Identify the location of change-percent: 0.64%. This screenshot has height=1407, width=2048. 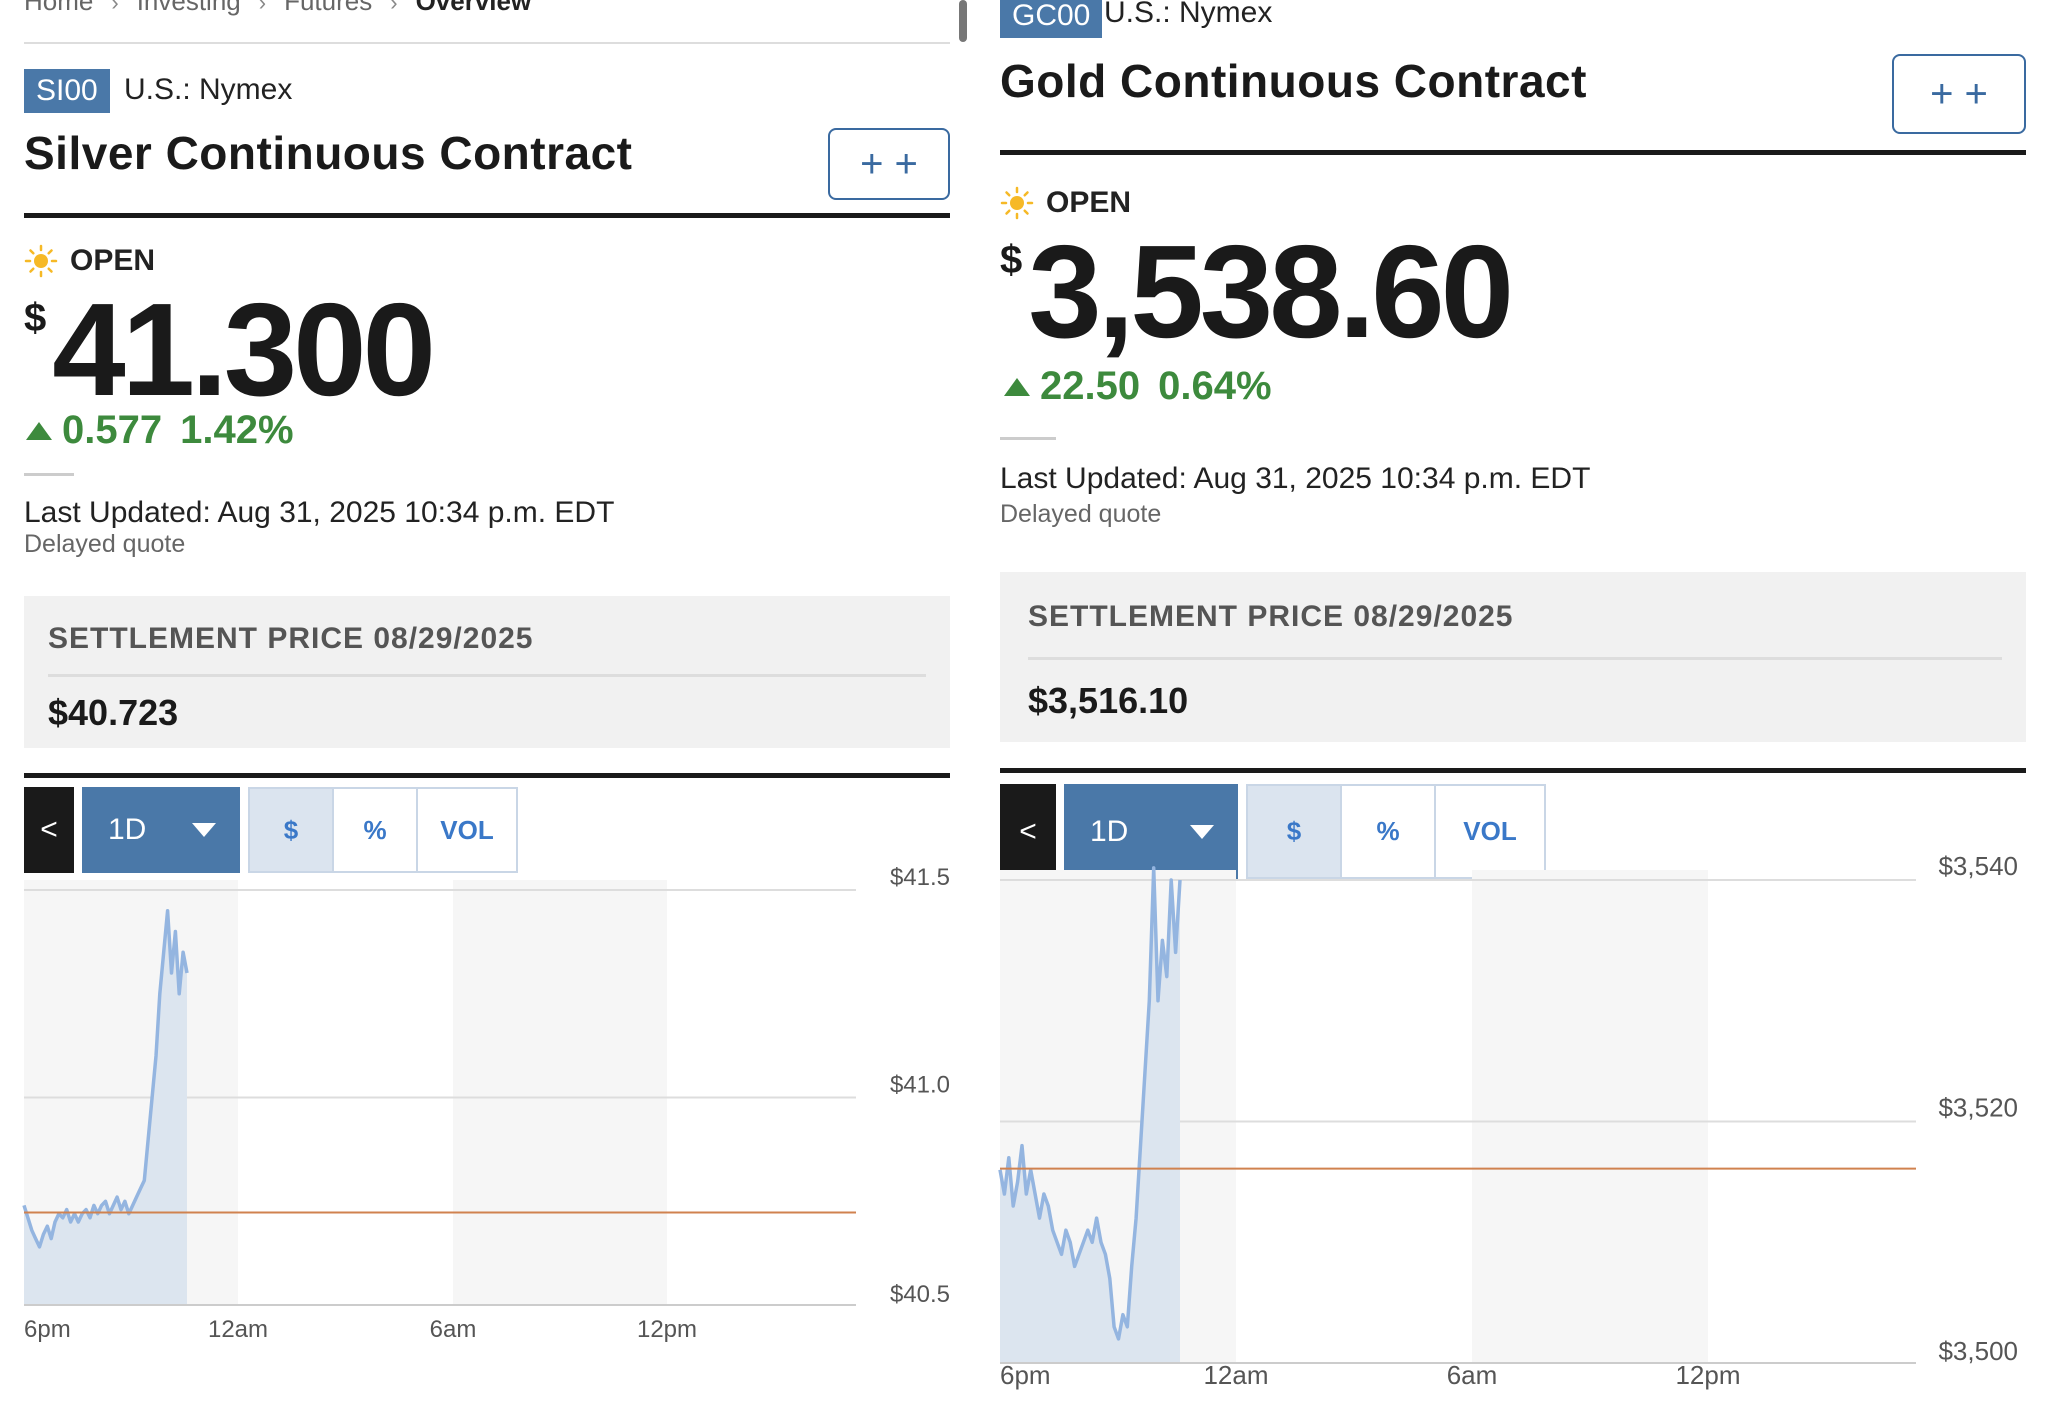
(1215, 386).